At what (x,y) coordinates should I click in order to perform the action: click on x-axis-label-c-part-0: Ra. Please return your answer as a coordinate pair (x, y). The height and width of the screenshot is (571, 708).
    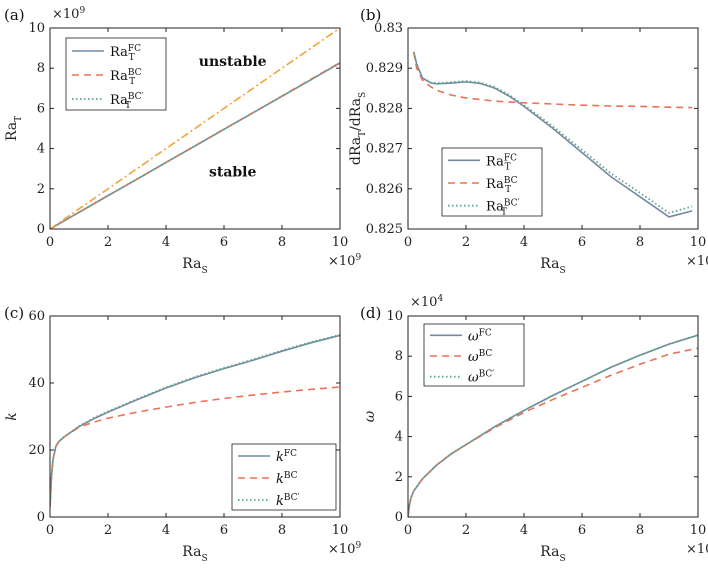
    Looking at the image, I should click on (191, 552).